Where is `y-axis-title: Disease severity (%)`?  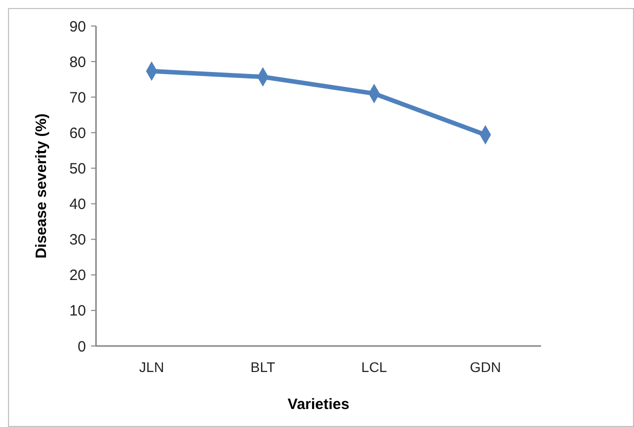 y-axis-title: Disease severity (%) is located at coordinates (41, 186).